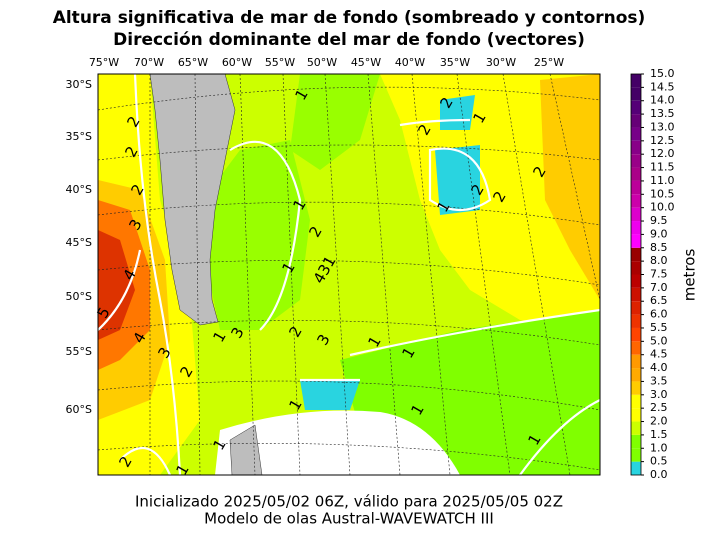 This screenshot has width=708, height=541. What do you see at coordinates (662, 180) in the screenshot?
I see `colorbar-tick-label: 11.0` at bounding box center [662, 180].